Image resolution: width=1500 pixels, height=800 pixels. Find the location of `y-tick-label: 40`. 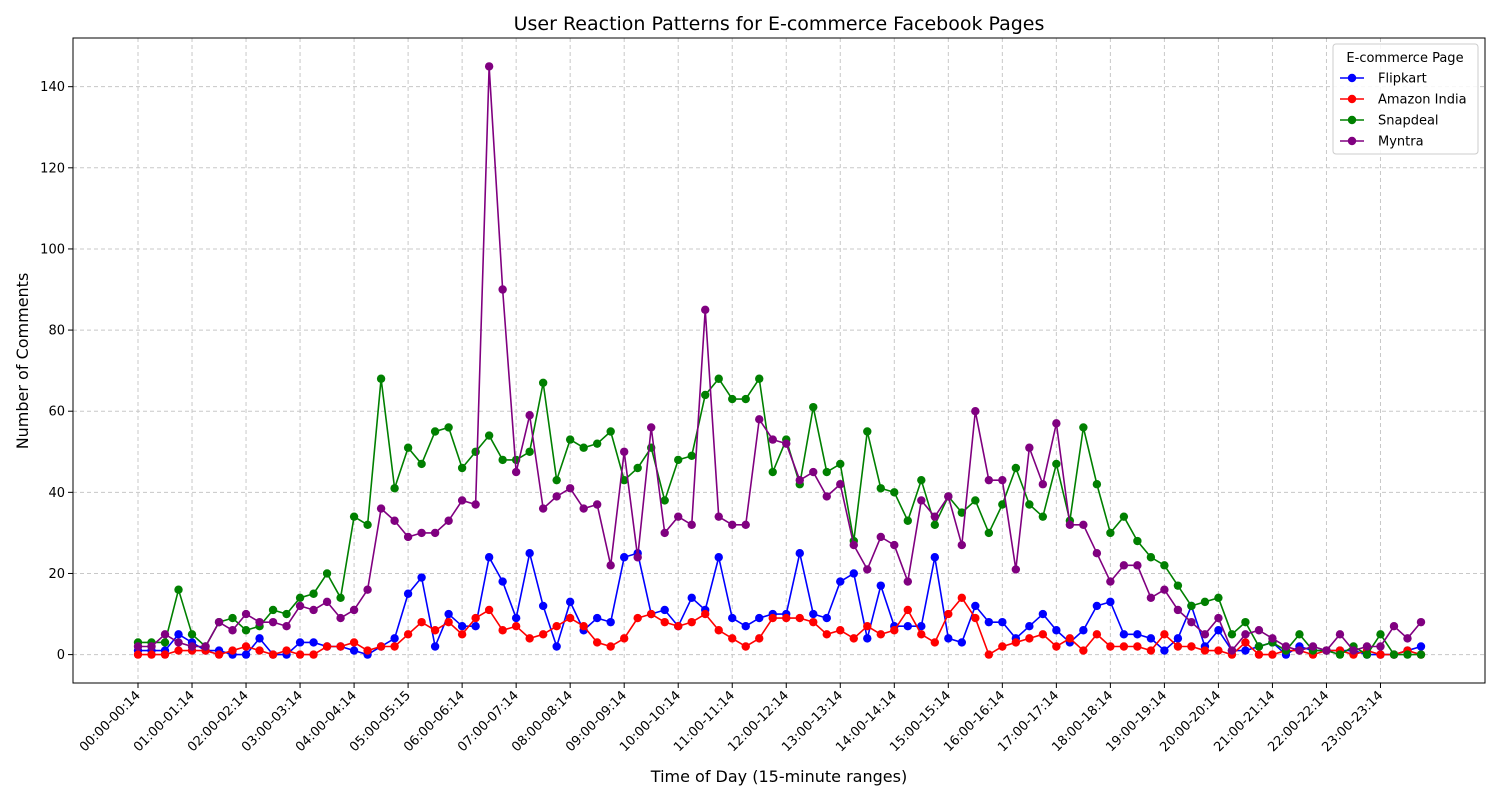

y-tick-label: 40 is located at coordinates (56, 493).